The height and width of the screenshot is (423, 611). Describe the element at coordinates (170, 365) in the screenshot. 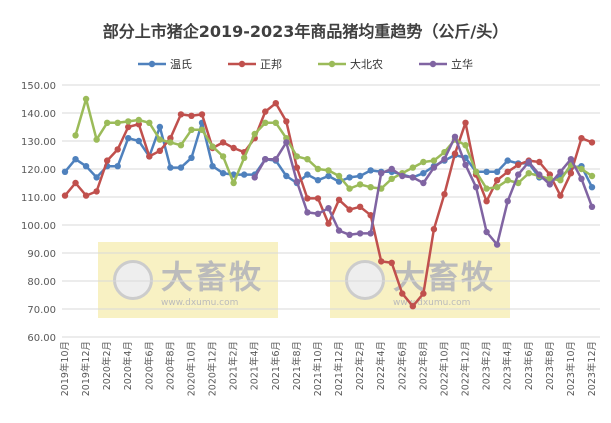

I see `x-tick-label: 2020年8月` at that location.